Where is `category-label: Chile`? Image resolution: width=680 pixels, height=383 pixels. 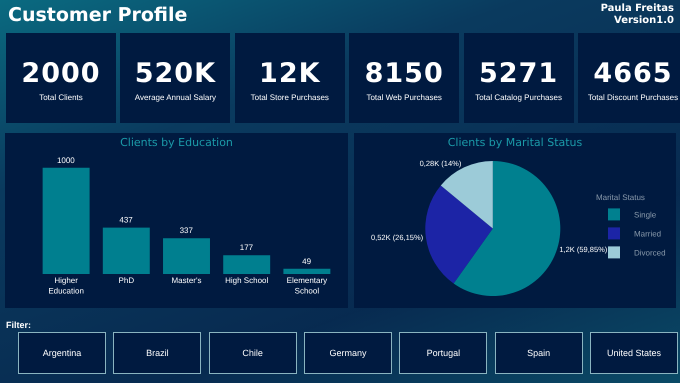
category-label: Chile is located at coordinates (252, 353).